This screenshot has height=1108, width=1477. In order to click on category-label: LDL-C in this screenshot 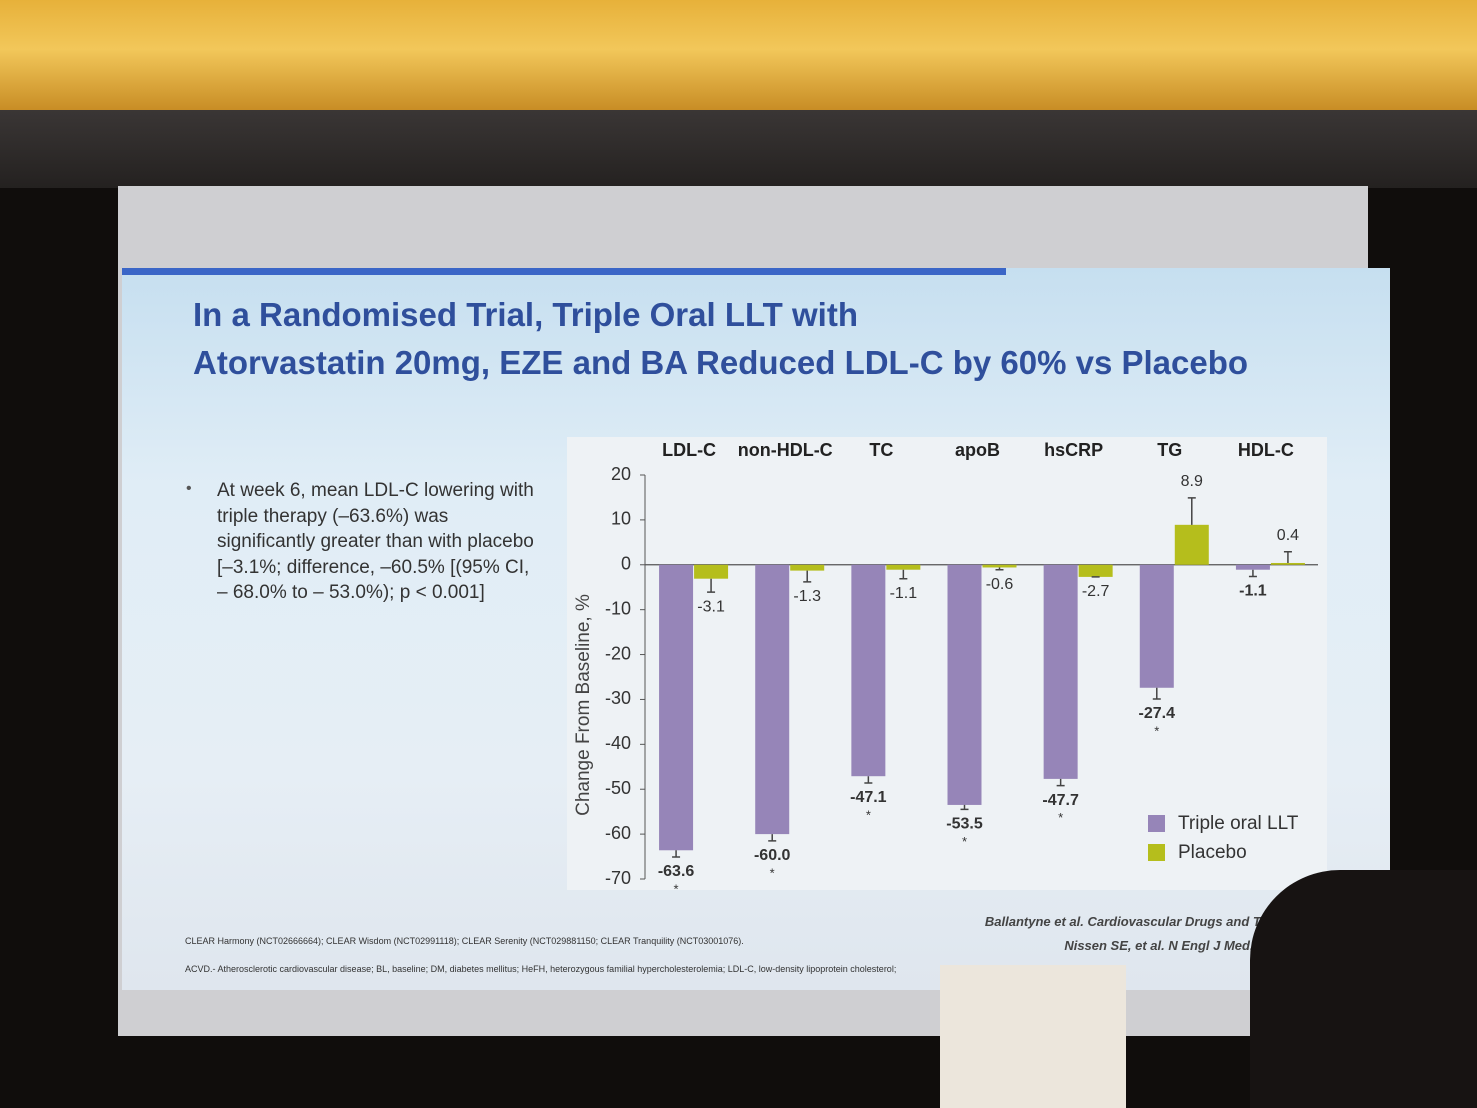, I will do `click(689, 450)`.